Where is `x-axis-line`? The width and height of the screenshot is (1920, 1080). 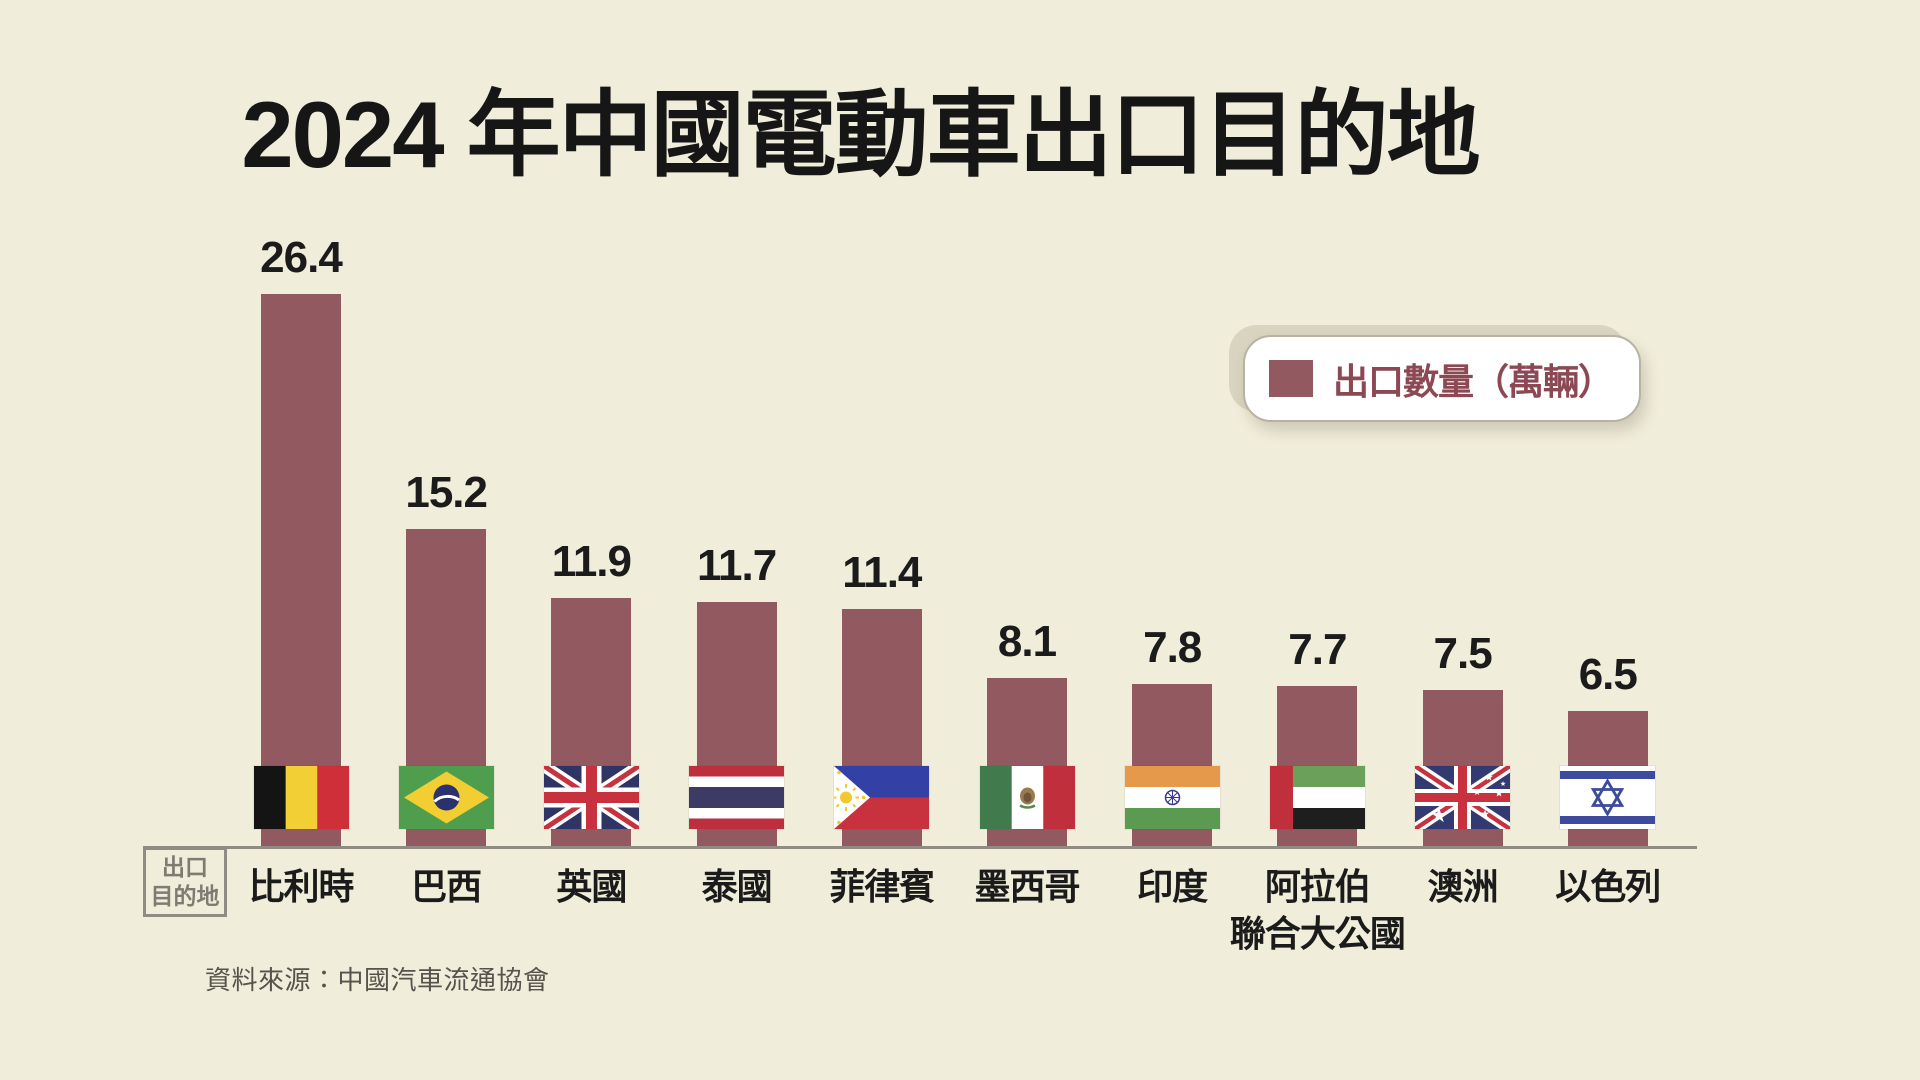 x-axis-line is located at coordinates (920, 847).